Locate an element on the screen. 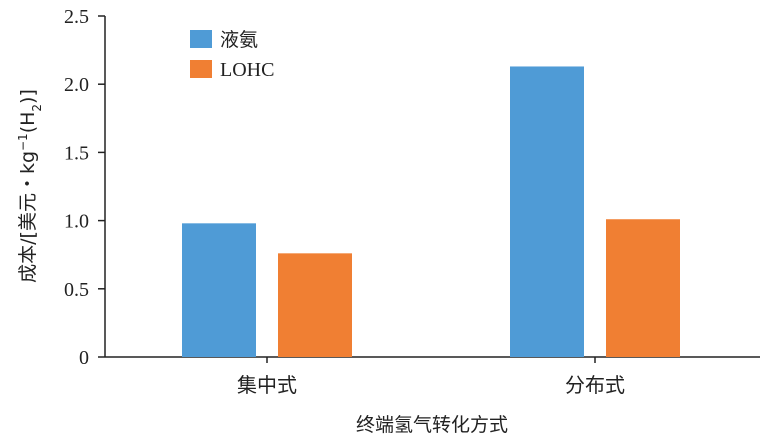 The image size is (768, 447). y-tick-label: 2.0 is located at coordinates (76, 85).